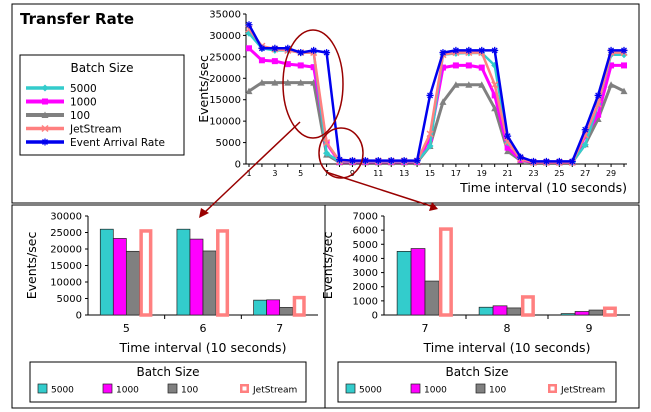 Image resolution: width=651 pixels, height=412 pixels. What do you see at coordinates (585, 173) in the screenshot?
I see `x-tick-label: 27` at bounding box center [585, 173].